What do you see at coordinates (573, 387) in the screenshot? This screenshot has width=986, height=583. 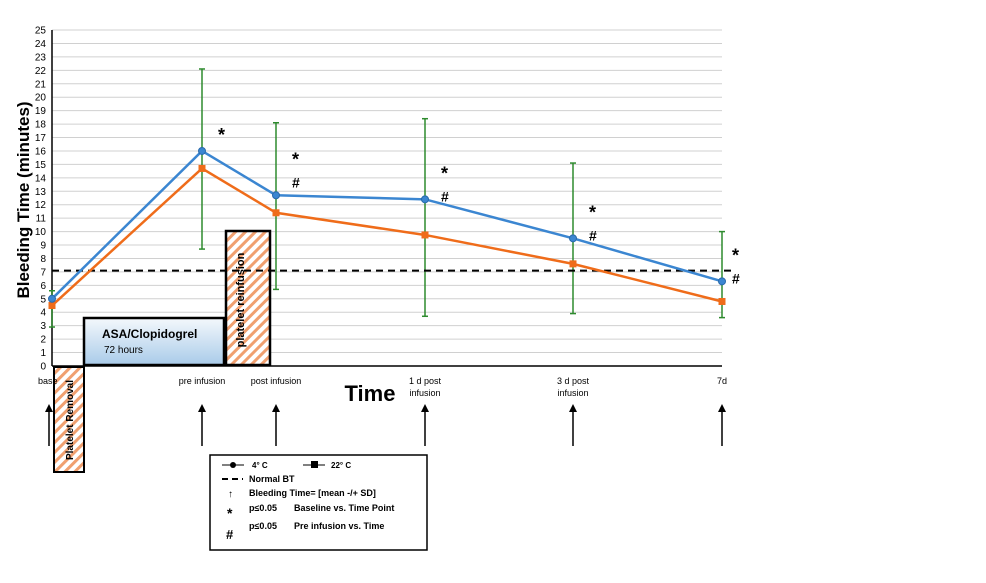 I see `x-tick-label: 3 d post infusion` at bounding box center [573, 387].